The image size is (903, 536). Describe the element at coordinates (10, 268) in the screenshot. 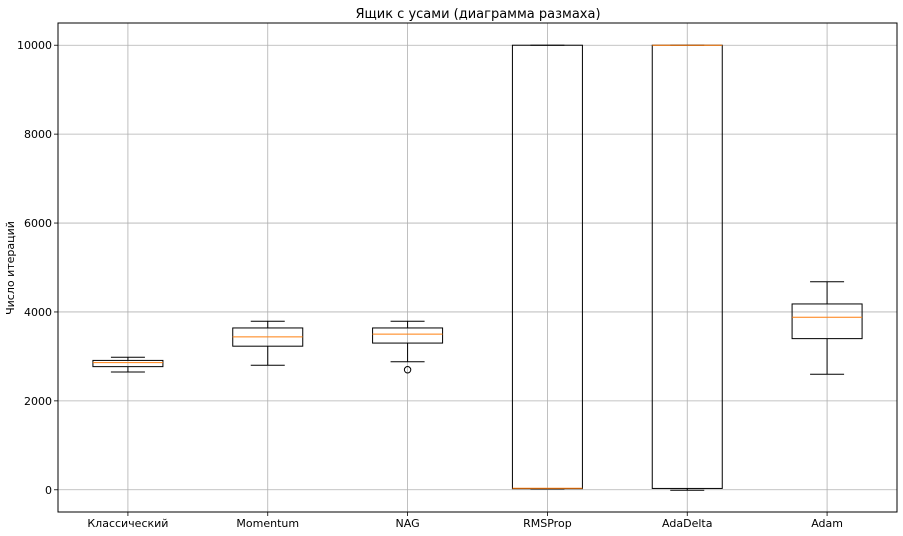

I see `y-axis-label: Число итераций` at that location.